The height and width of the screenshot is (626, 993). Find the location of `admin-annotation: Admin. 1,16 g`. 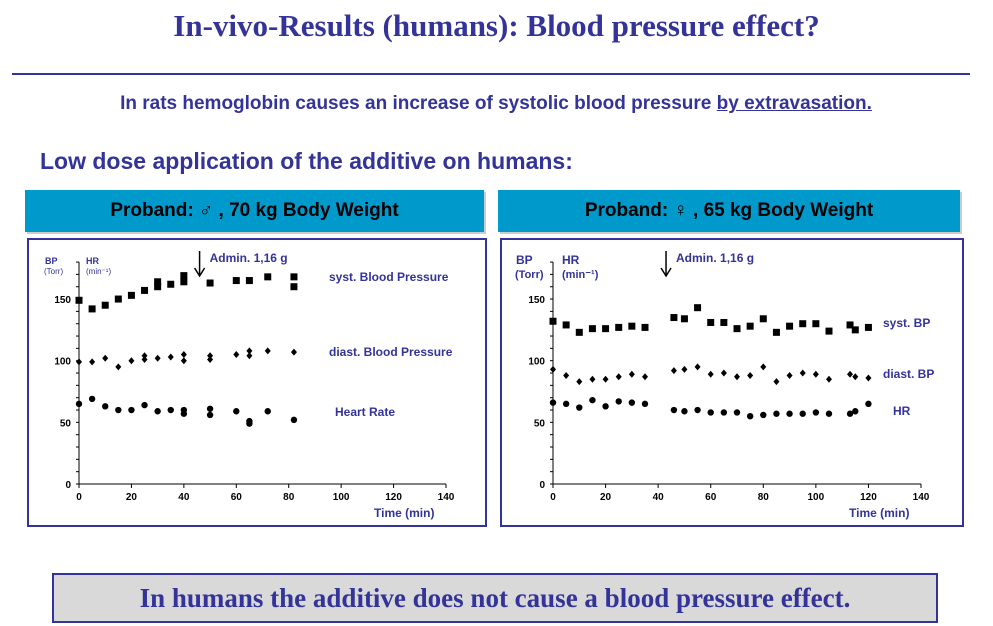

admin-annotation: Admin. 1,16 g is located at coordinates (249, 258).